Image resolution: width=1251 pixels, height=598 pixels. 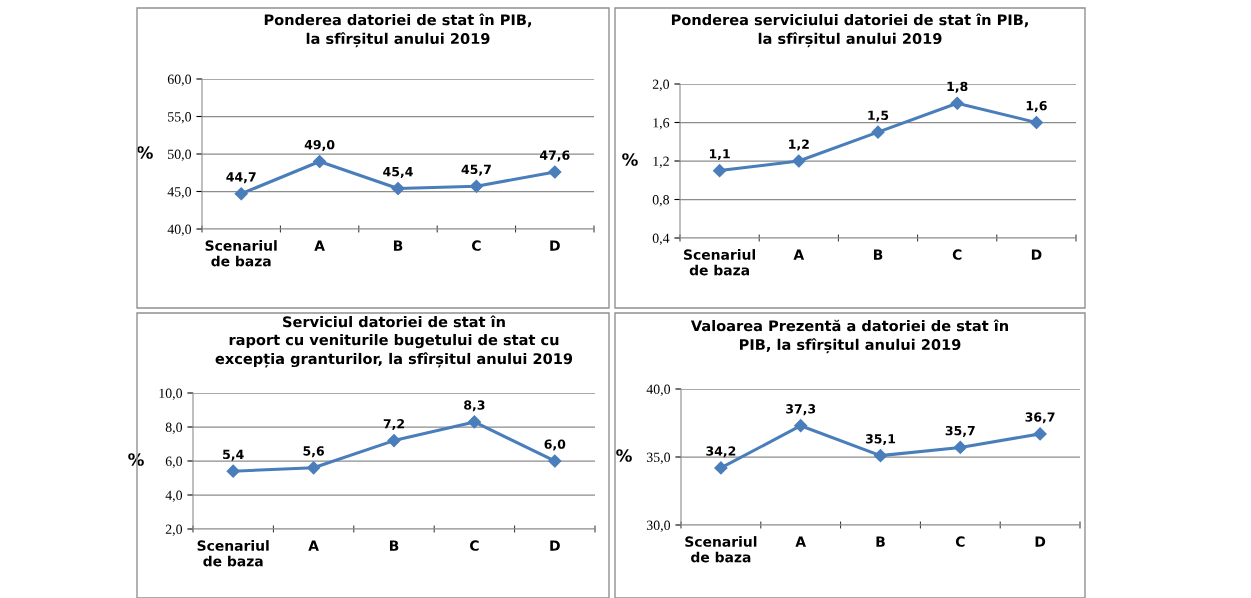 I want to click on data-label: 35,7, so click(x=960, y=431).